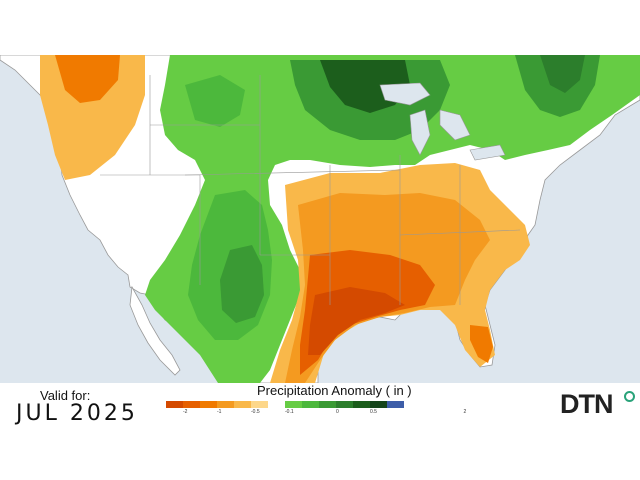 The width and height of the screenshot is (640, 480). Describe the element at coordinates (334, 390) in the screenshot. I see `legend-title: Precipitation Anomaly ( in )` at that location.